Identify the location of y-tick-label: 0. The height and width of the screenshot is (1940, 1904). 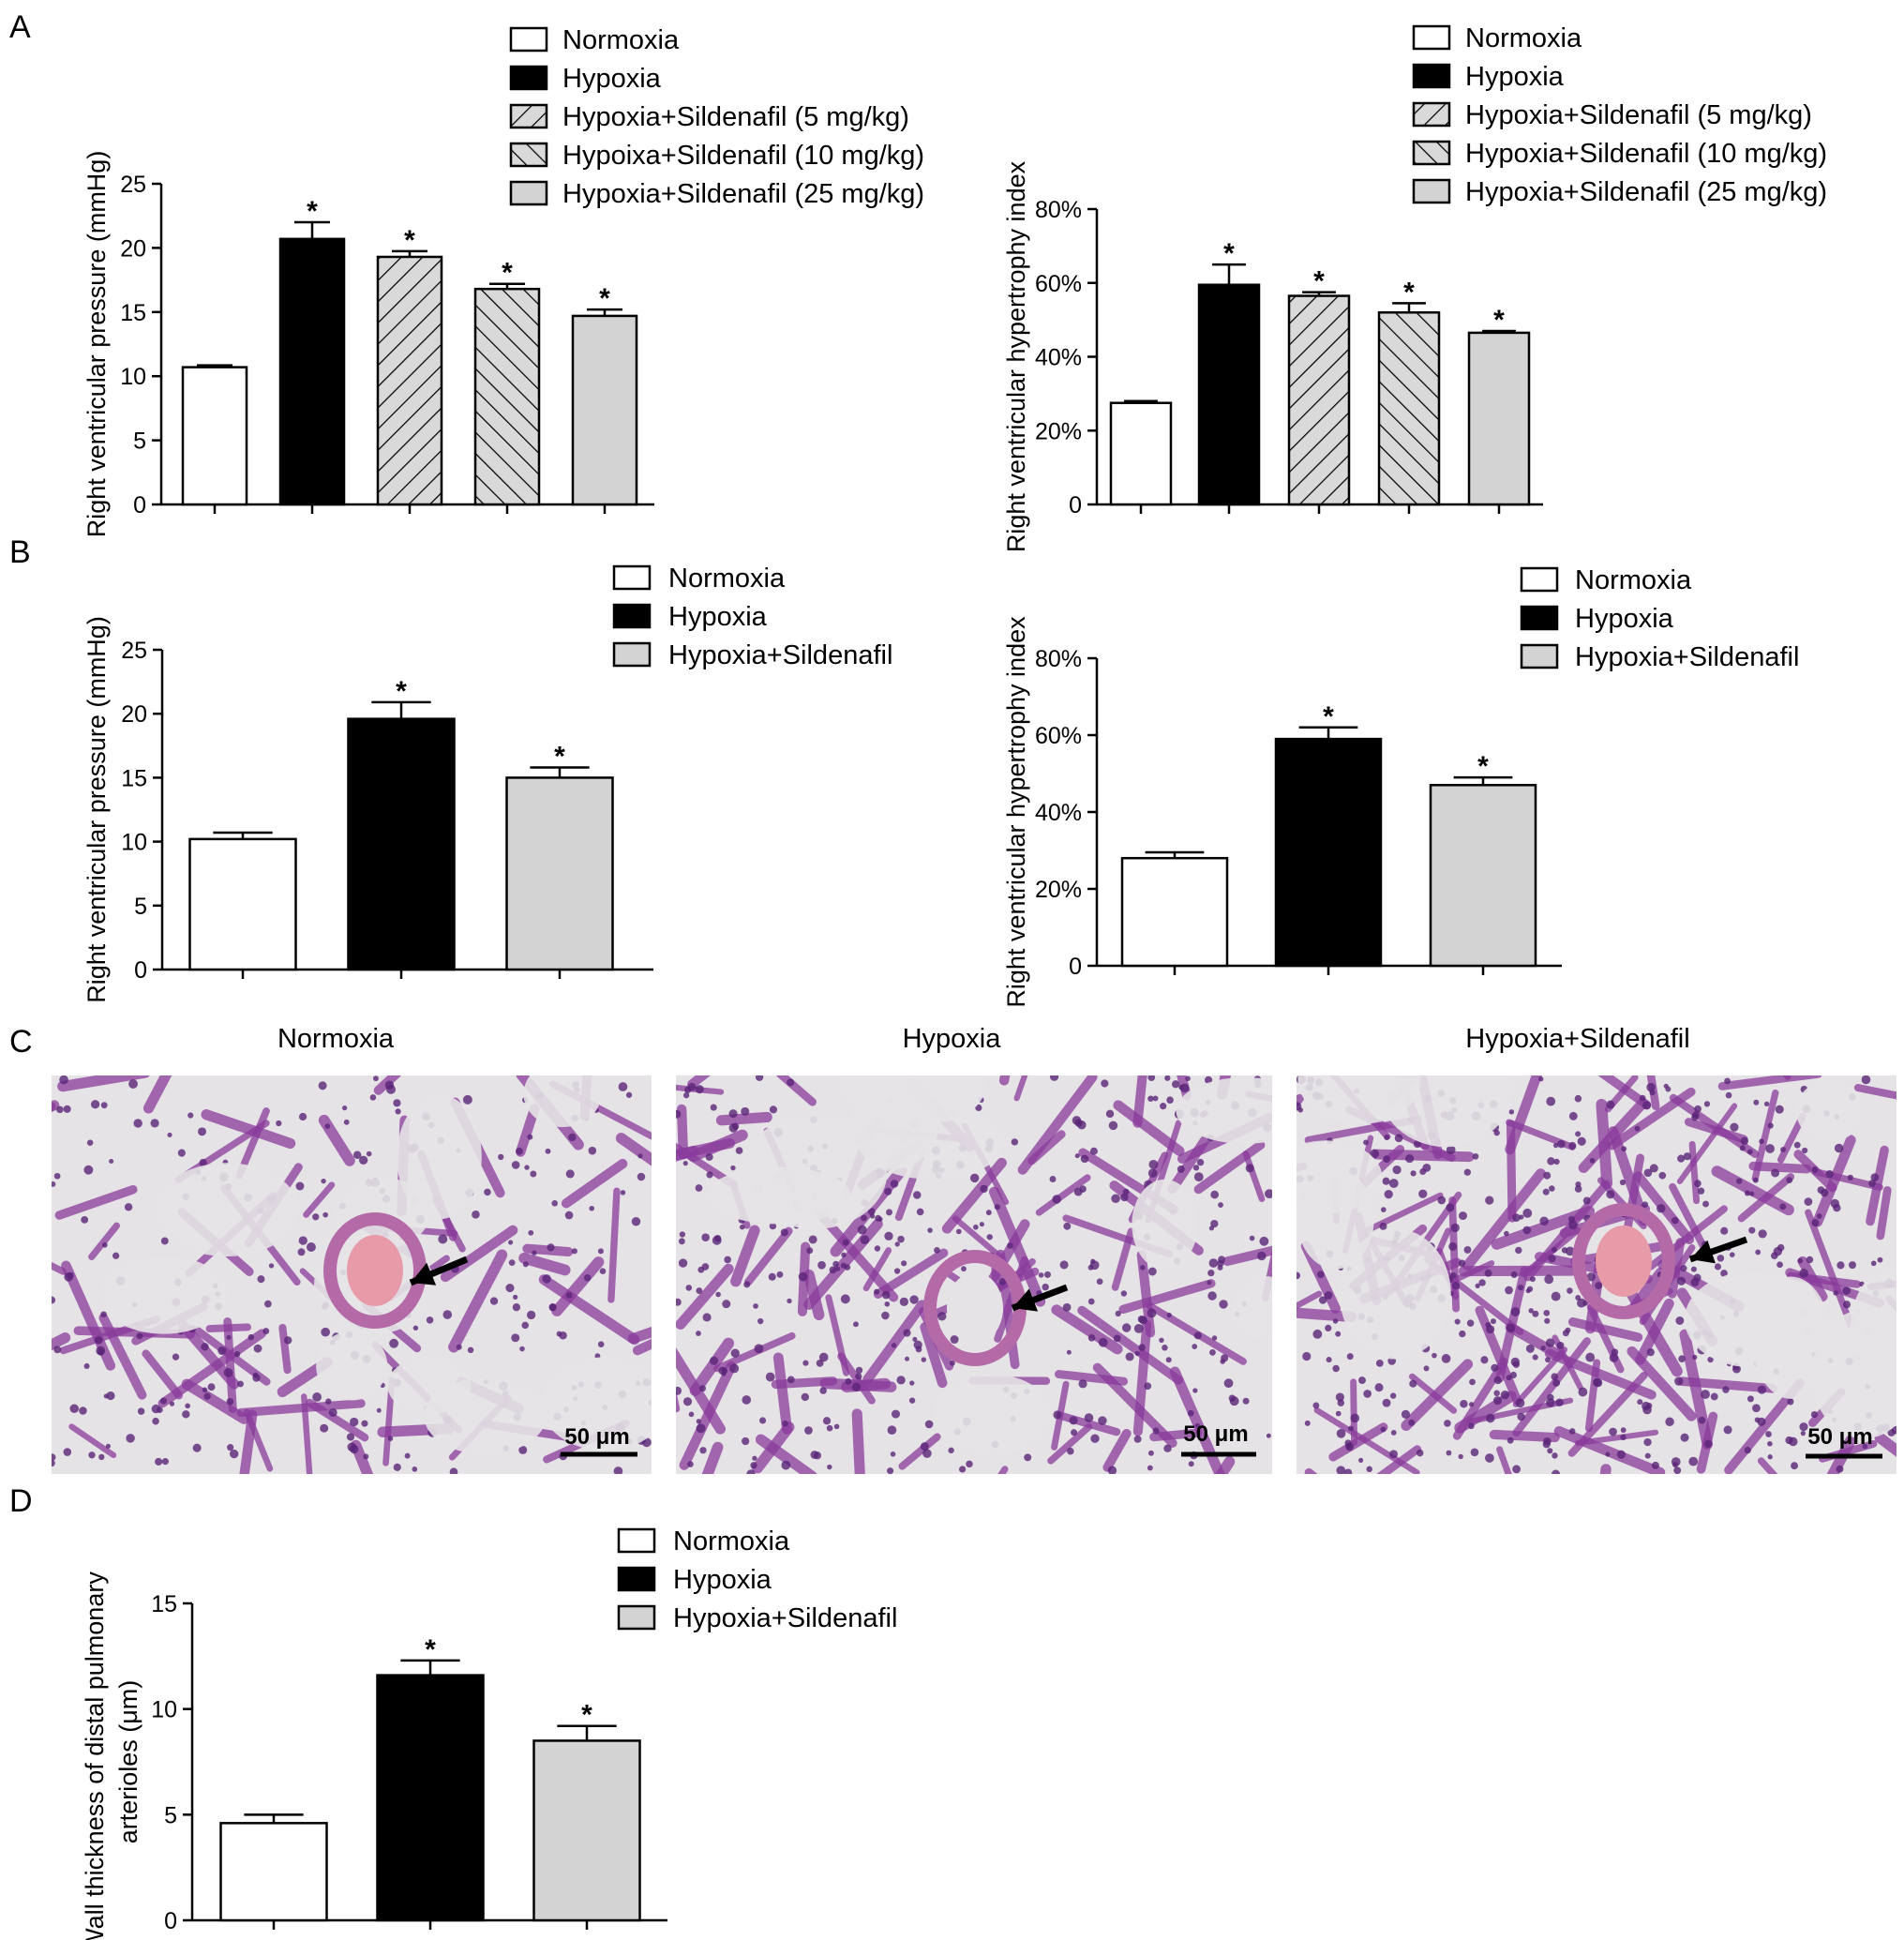
(1075, 967).